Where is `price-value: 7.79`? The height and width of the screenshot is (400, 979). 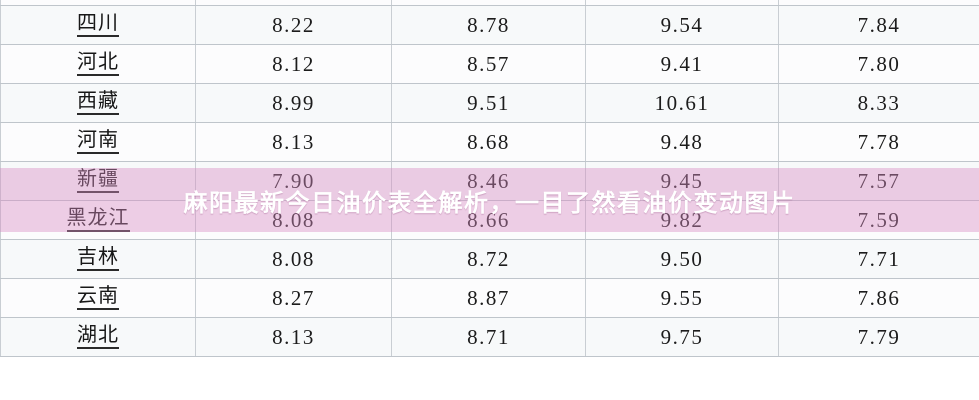
price-value: 7.79 is located at coordinates (879, 336).